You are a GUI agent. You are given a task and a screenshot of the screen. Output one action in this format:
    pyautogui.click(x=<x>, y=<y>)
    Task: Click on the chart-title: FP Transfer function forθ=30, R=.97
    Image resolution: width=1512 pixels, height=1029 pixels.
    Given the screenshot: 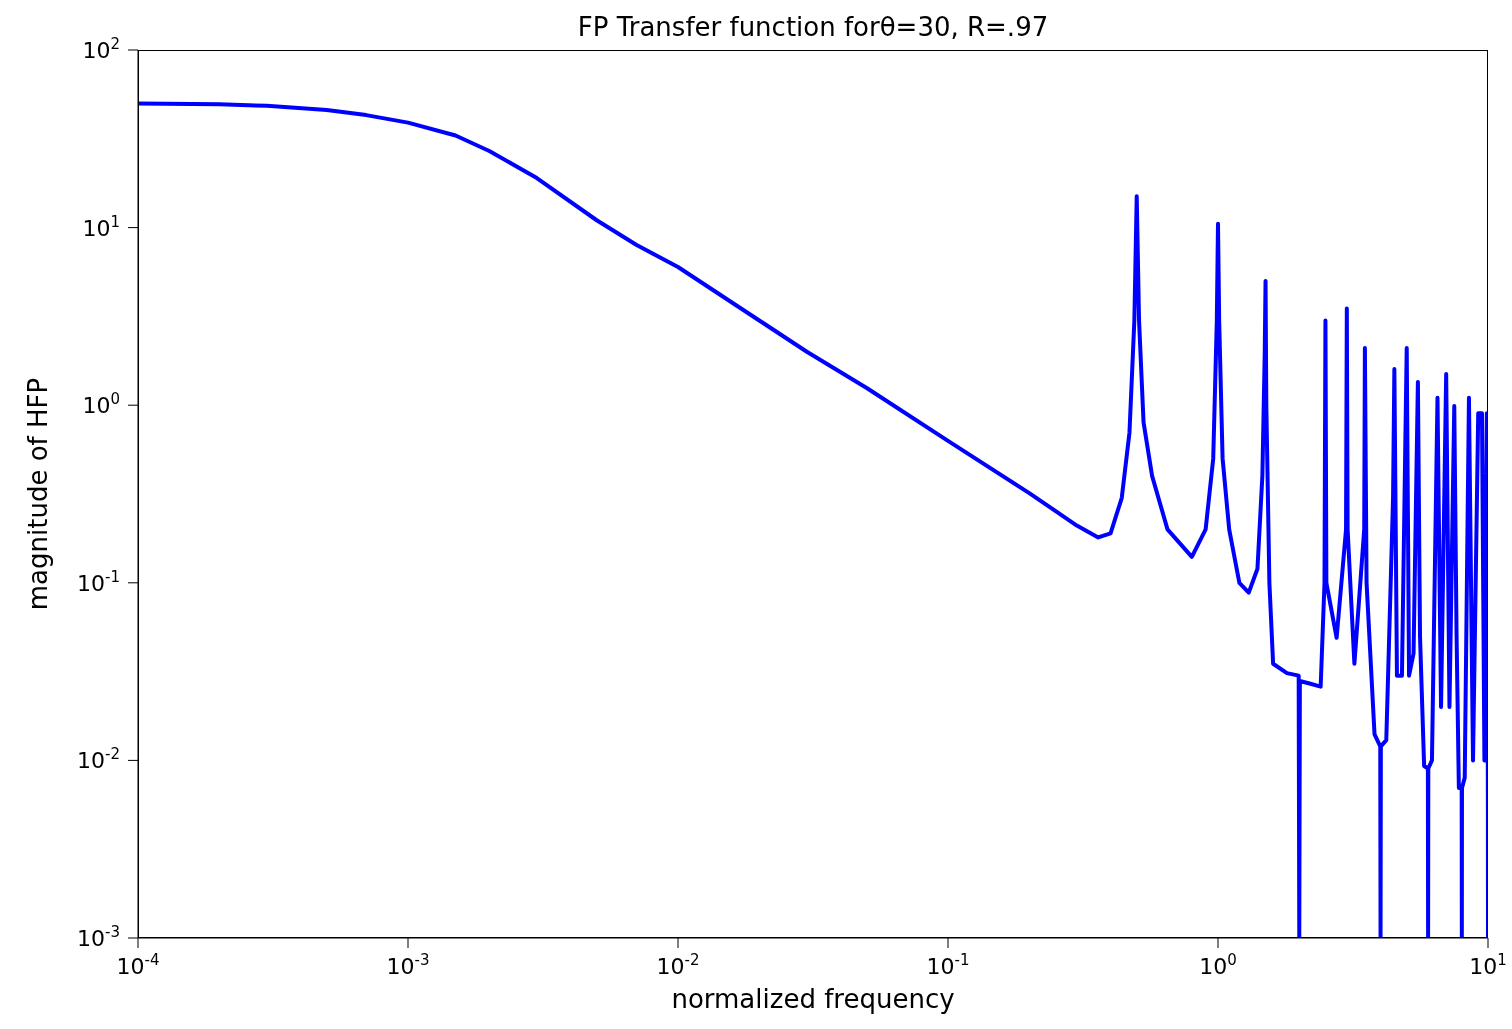 What is the action you would take?
    pyautogui.click(x=813, y=27)
    